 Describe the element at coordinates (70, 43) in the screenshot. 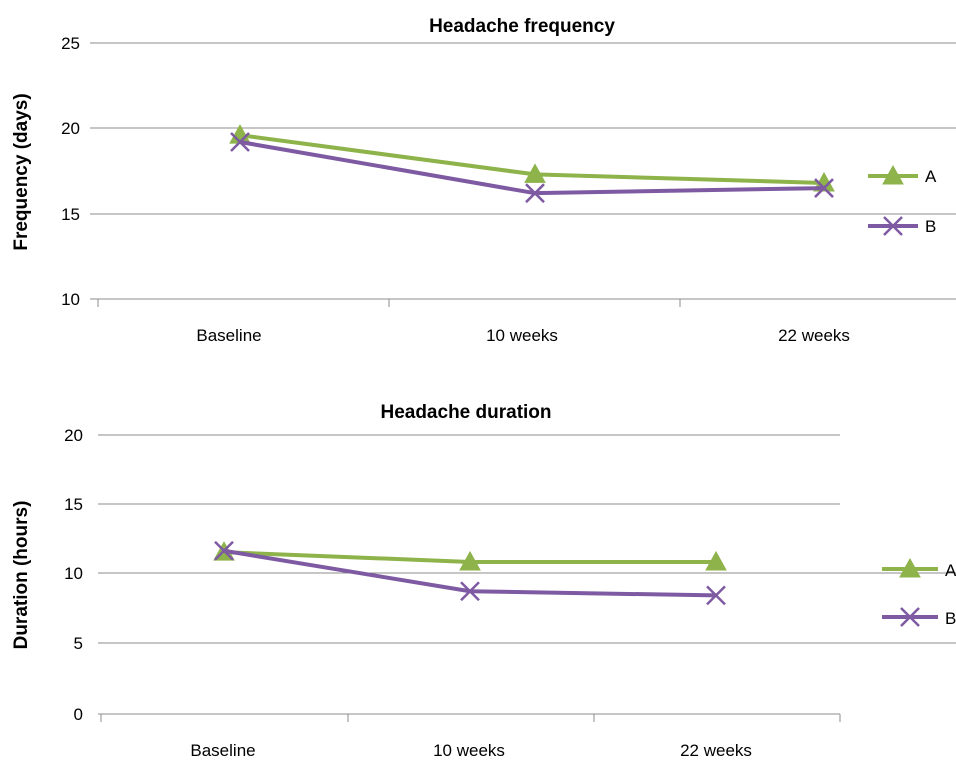

I see `frequency-y-tick-label: 25` at that location.